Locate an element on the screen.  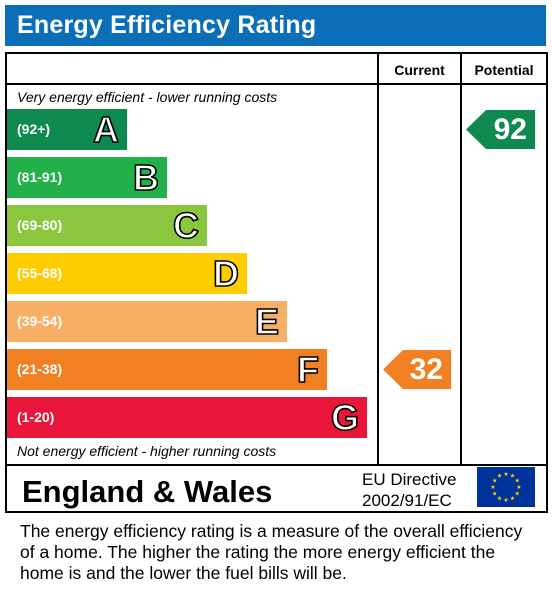
current-column-divider is located at coordinates (378, 259).